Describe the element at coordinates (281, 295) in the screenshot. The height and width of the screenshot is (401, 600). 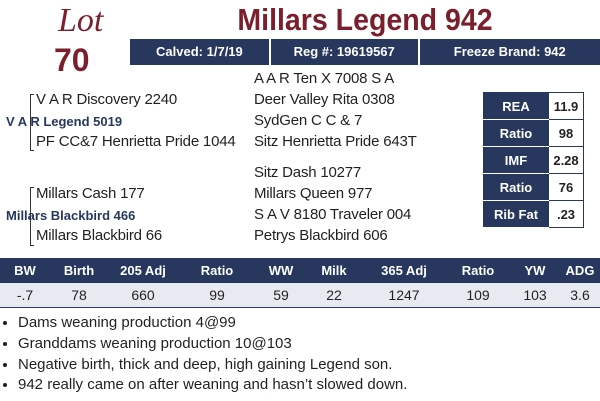
I see `performance-value: 59` at that location.